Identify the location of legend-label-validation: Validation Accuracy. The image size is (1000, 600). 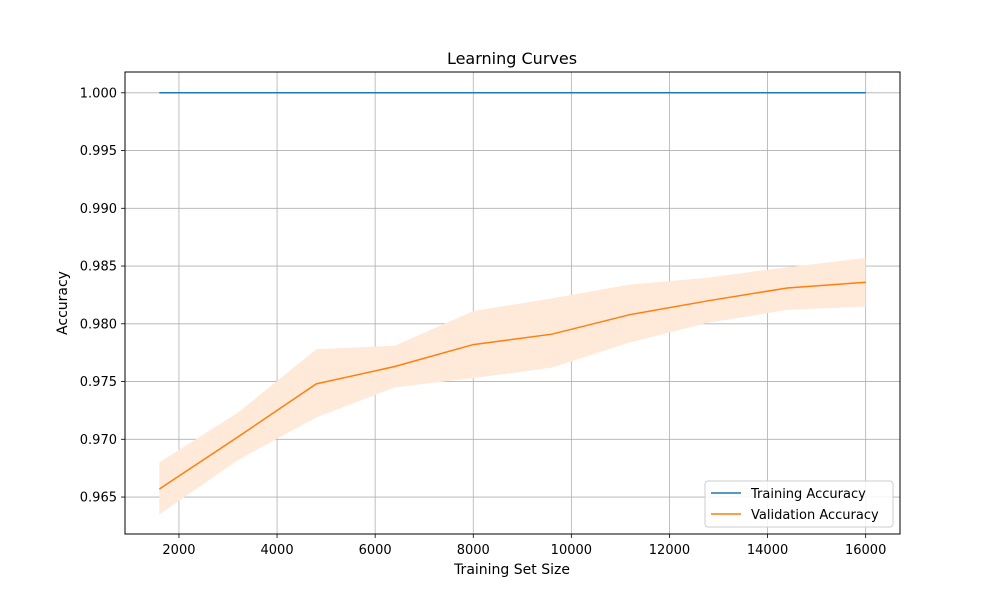
(815, 515).